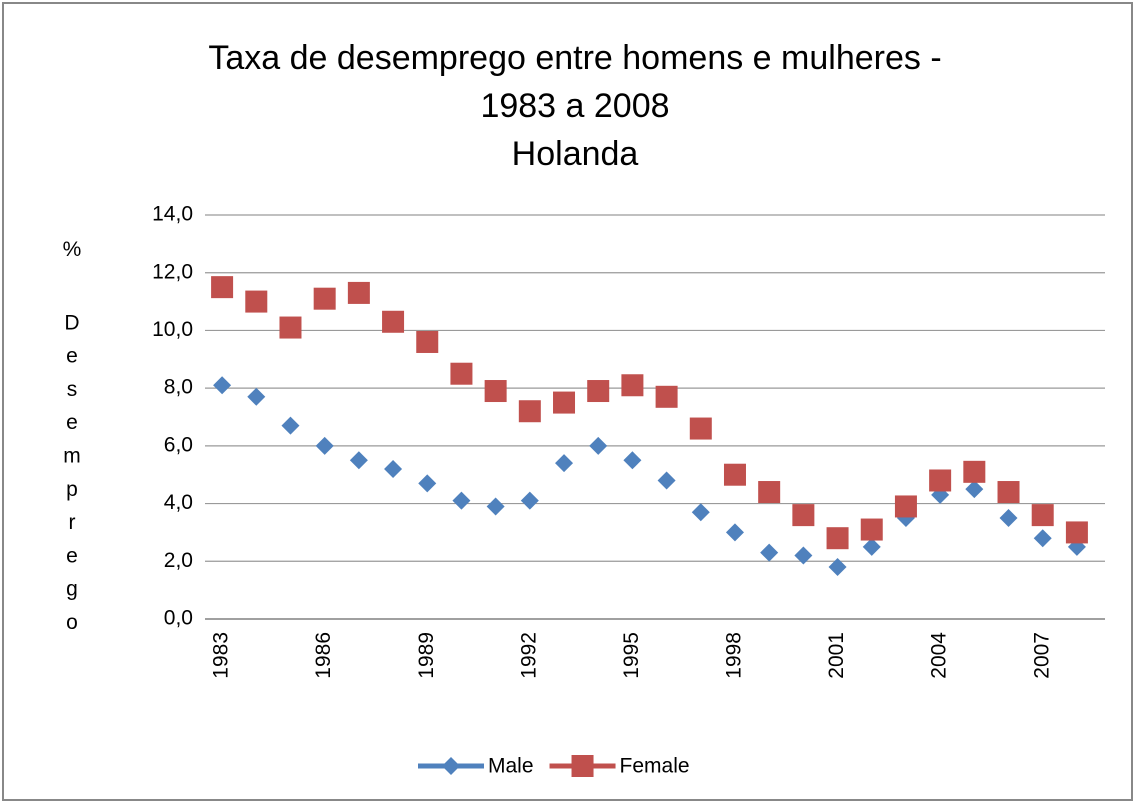  I want to click on chart-title: 1983 a 2008, so click(574, 106).